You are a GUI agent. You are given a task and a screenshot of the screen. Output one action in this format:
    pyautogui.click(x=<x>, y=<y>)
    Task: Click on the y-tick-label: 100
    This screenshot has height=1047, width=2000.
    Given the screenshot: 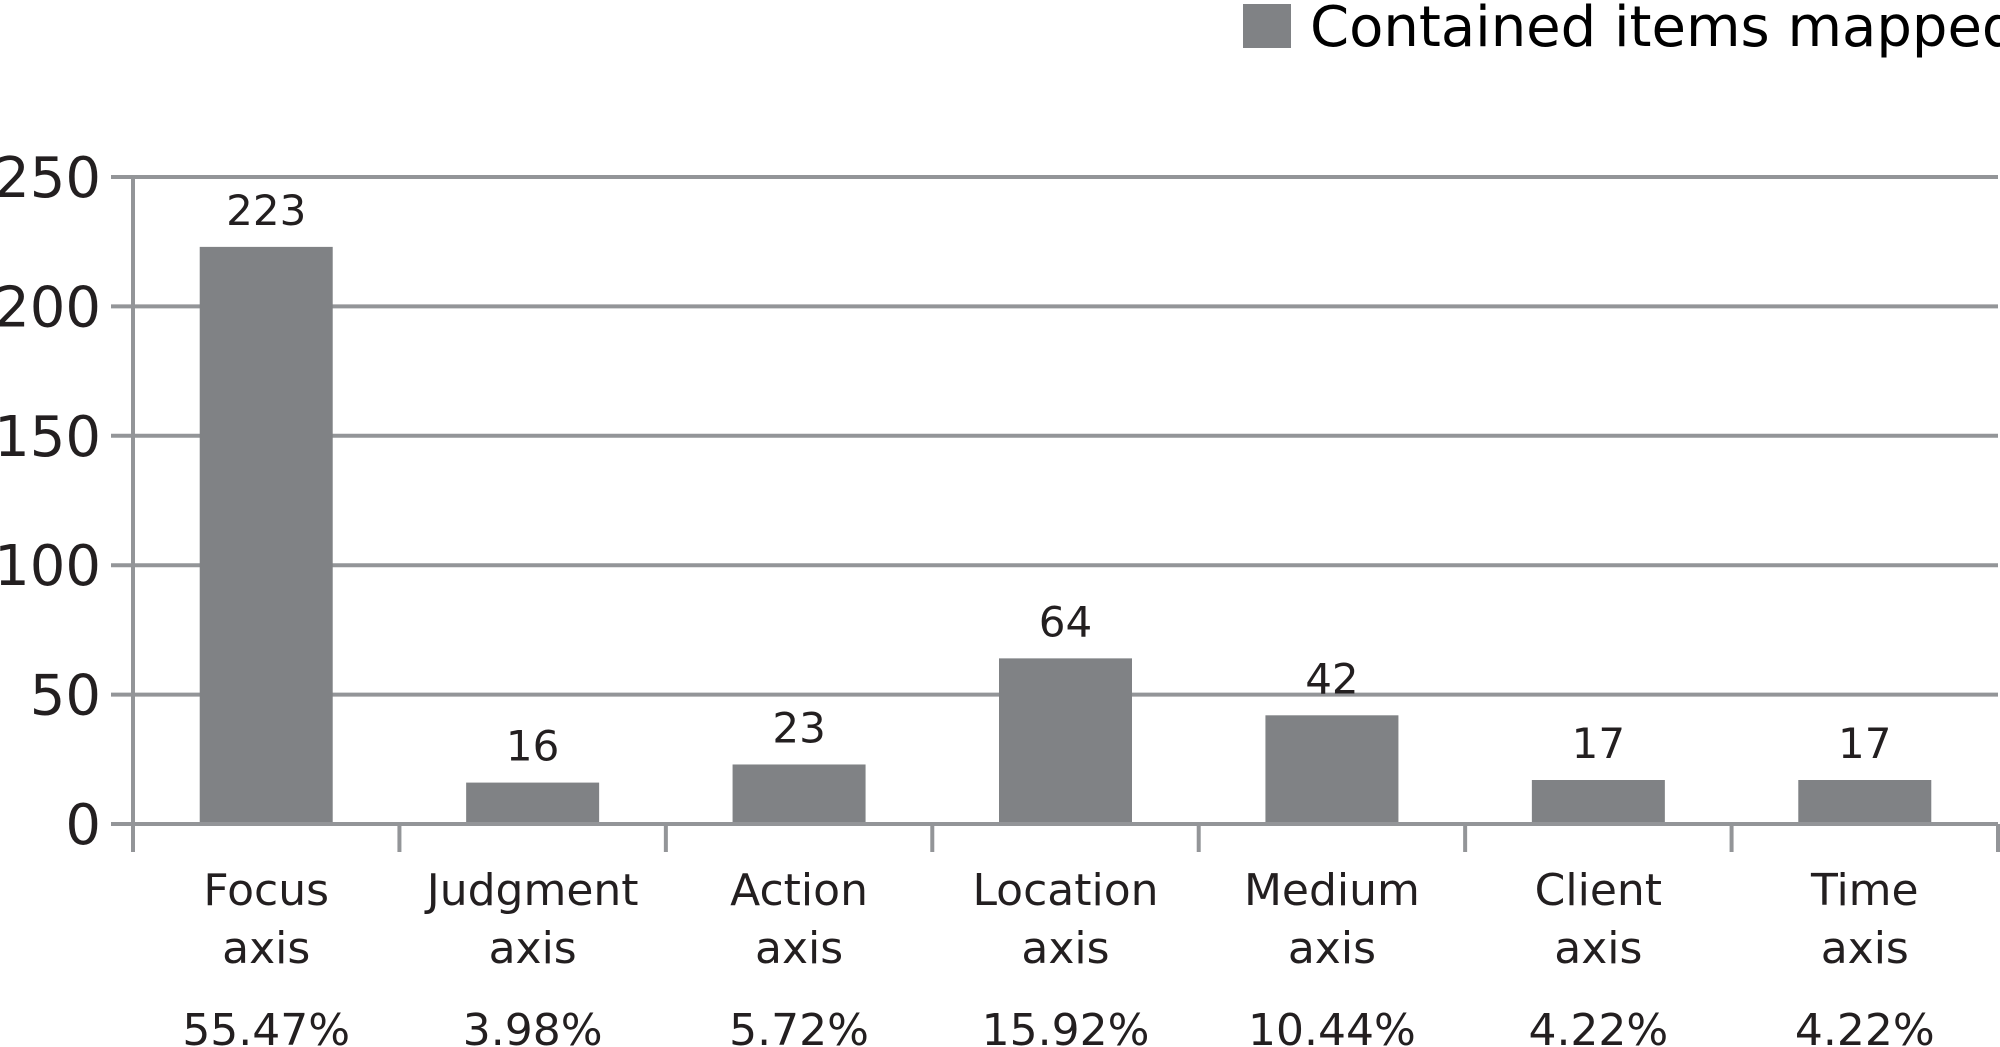 What is the action you would take?
    pyautogui.click(x=50, y=566)
    